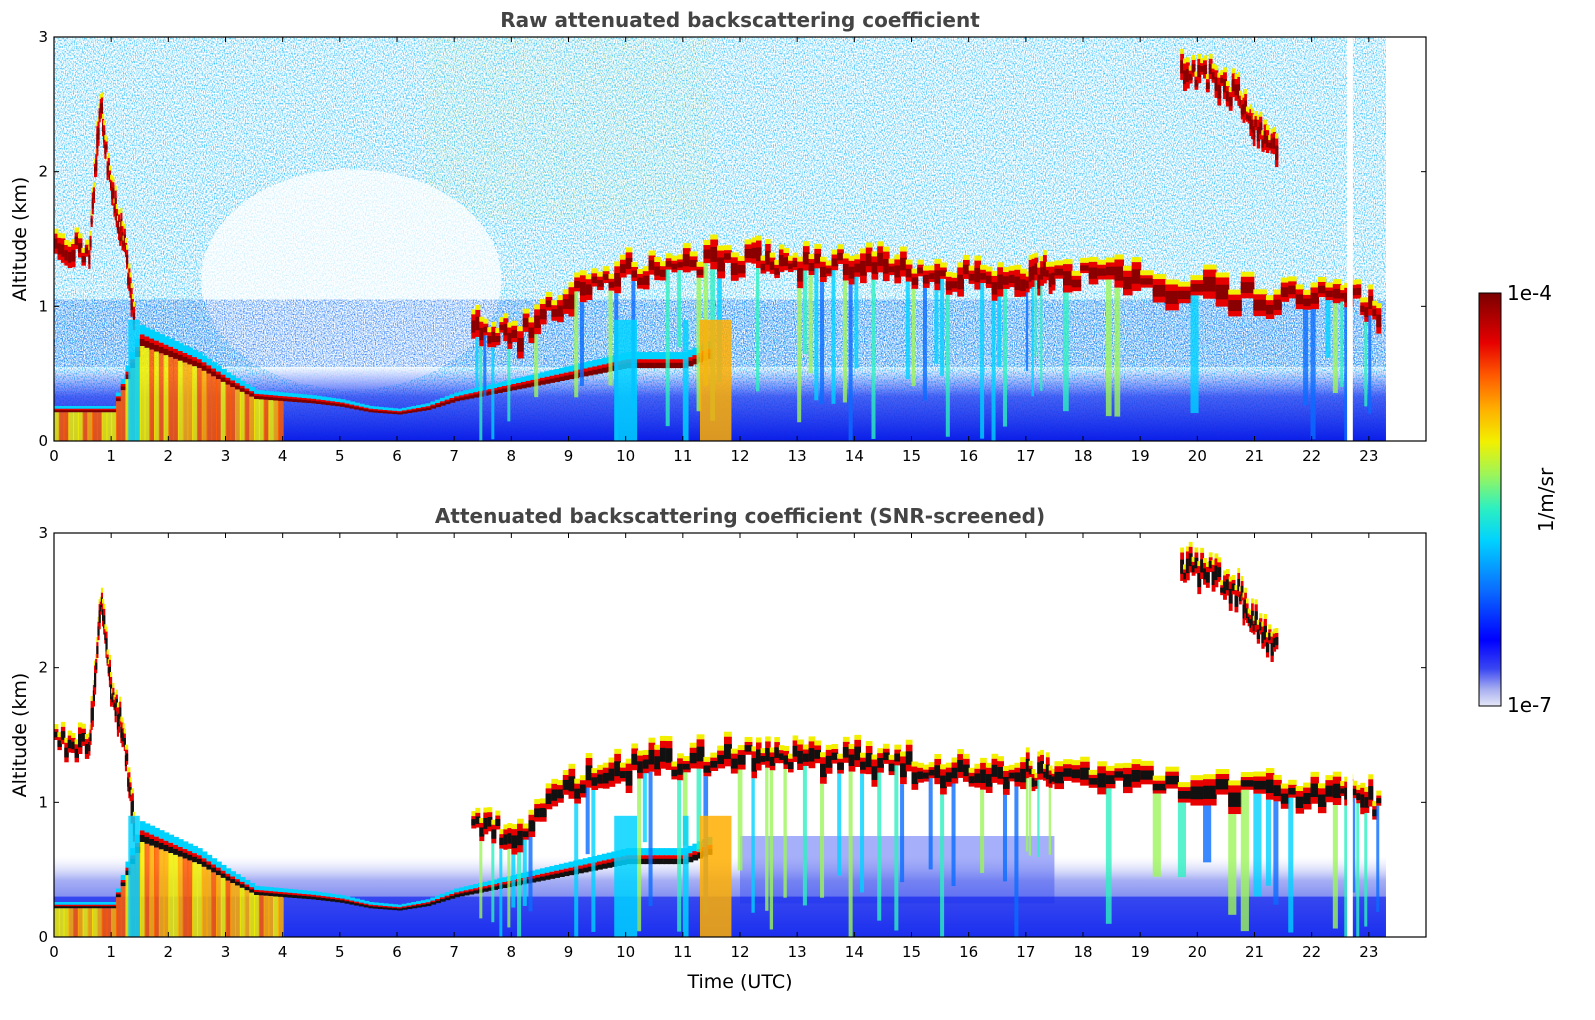 This screenshot has width=1595, height=1020. What do you see at coordinates (111, 456) in the screenshot?
I see `x-tick-label: 1` at bounding box center [111, 456].